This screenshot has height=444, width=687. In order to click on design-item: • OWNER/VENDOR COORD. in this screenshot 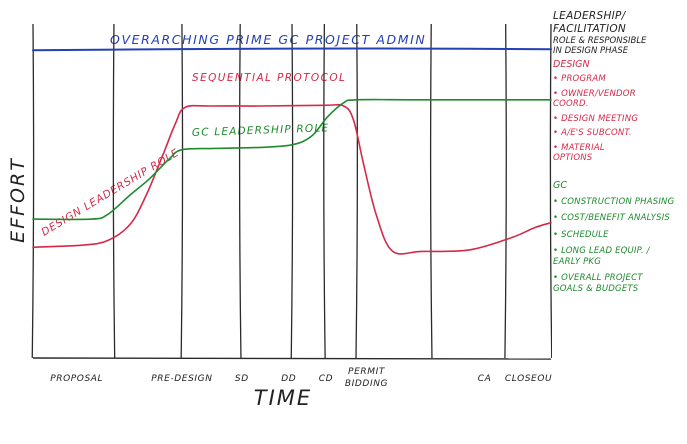, I will do `click(594, 99)`.